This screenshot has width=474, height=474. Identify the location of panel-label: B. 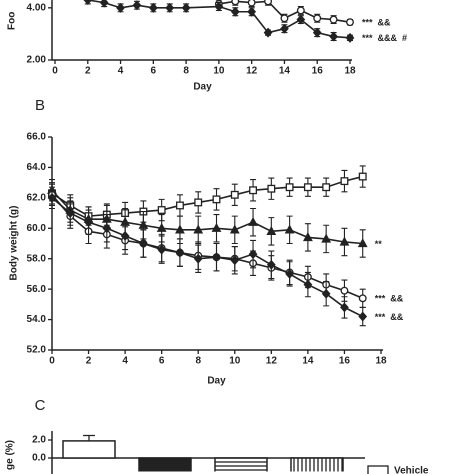
(40, 105).